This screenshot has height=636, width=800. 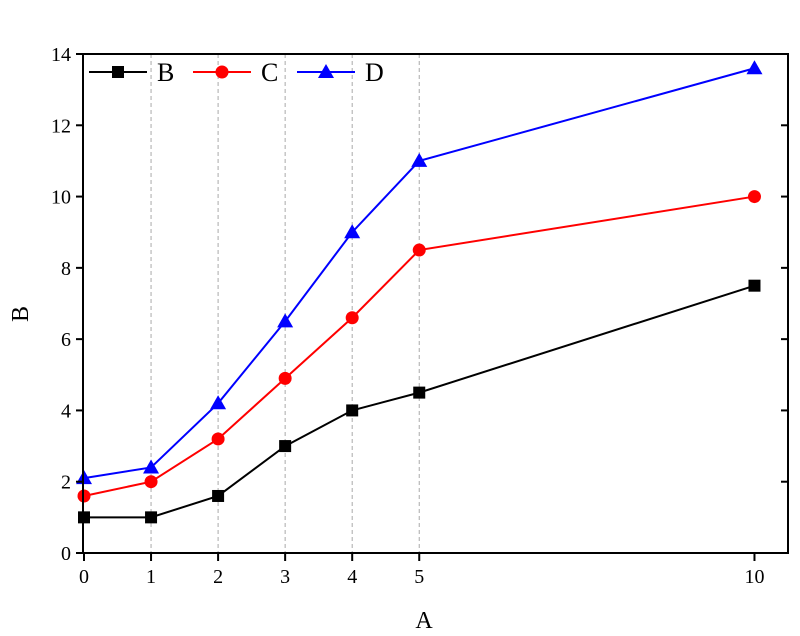 What do you see at coordinates (21, 314) in the screenshot?
I see `y-axis-label: B` at bounding box center [21, 314].